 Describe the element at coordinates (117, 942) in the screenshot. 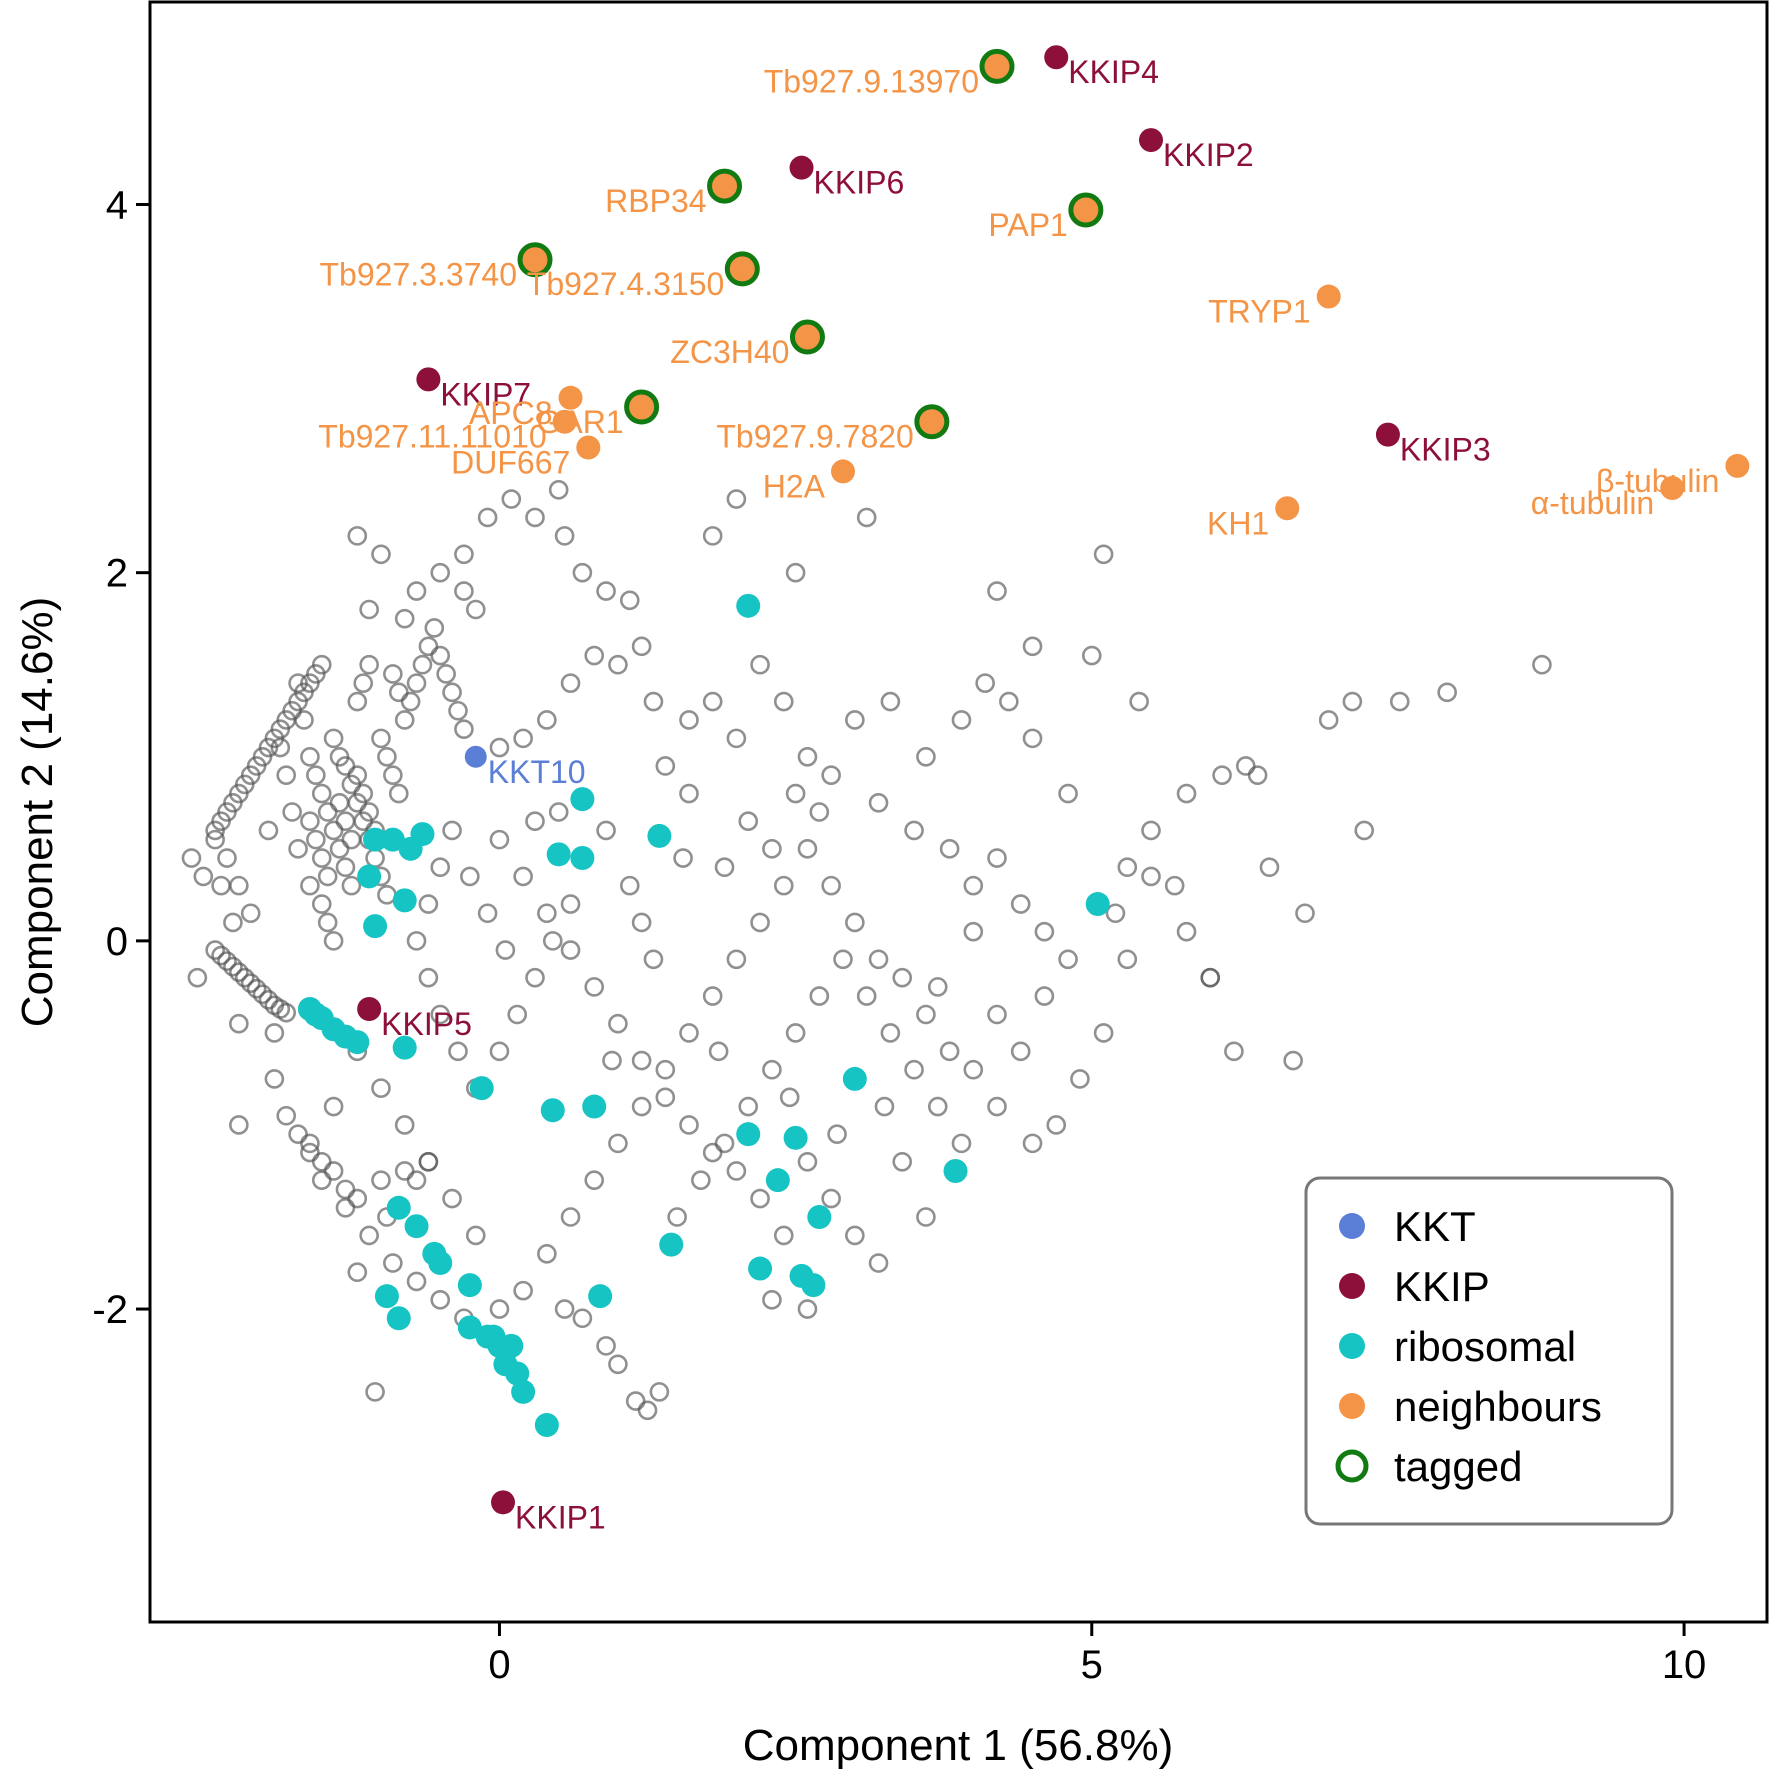

I see `y-tick-label: 0` at that location.